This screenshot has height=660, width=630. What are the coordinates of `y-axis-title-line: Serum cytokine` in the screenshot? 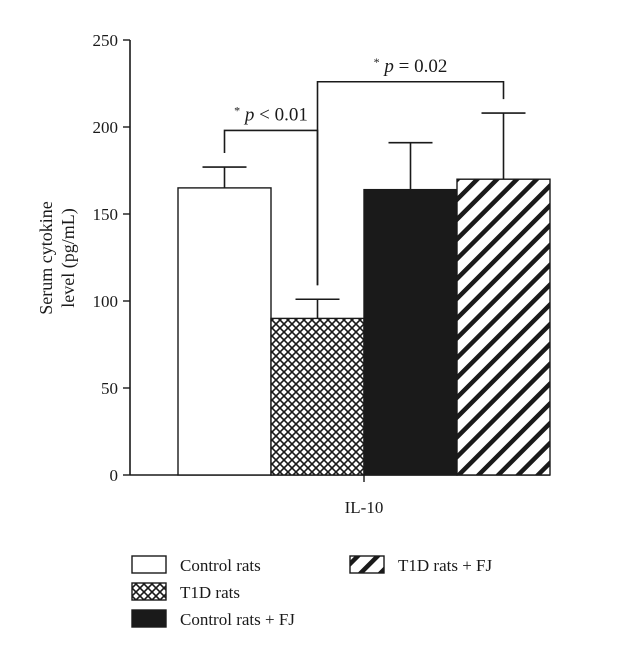 It's located at (46, 257).